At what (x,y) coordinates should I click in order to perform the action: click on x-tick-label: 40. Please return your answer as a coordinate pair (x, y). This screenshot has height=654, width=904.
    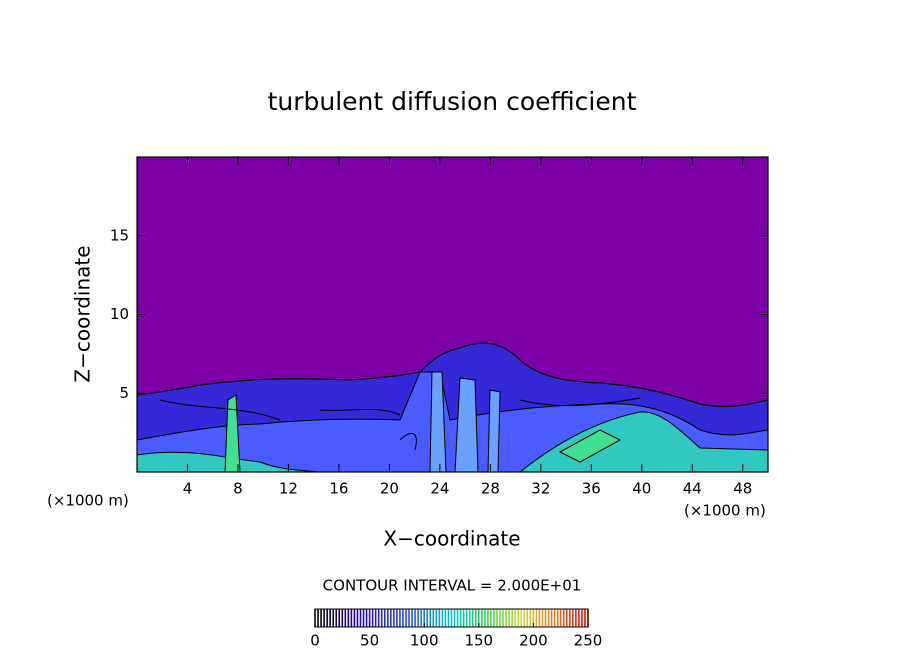
    Looking at the image, I should click on (641, 489).